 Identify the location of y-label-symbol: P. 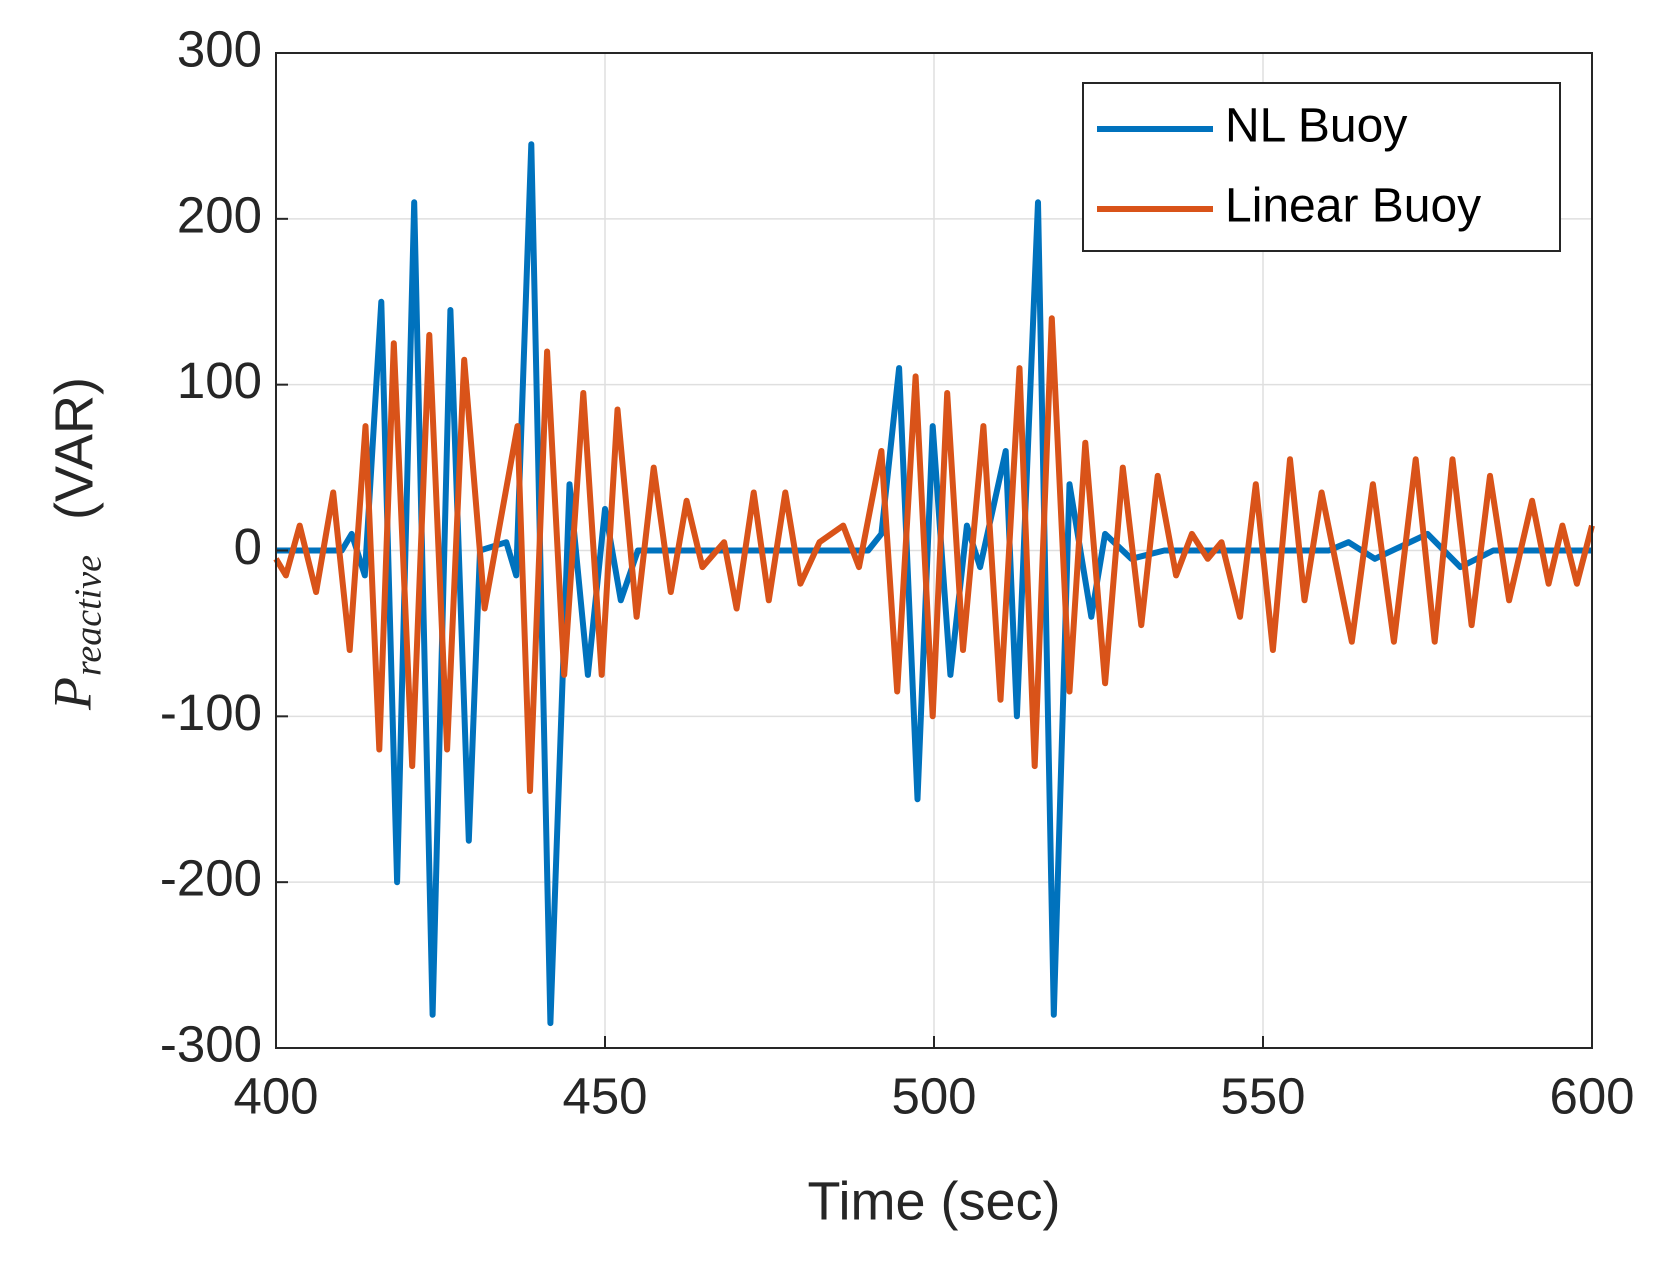
(72, 694).